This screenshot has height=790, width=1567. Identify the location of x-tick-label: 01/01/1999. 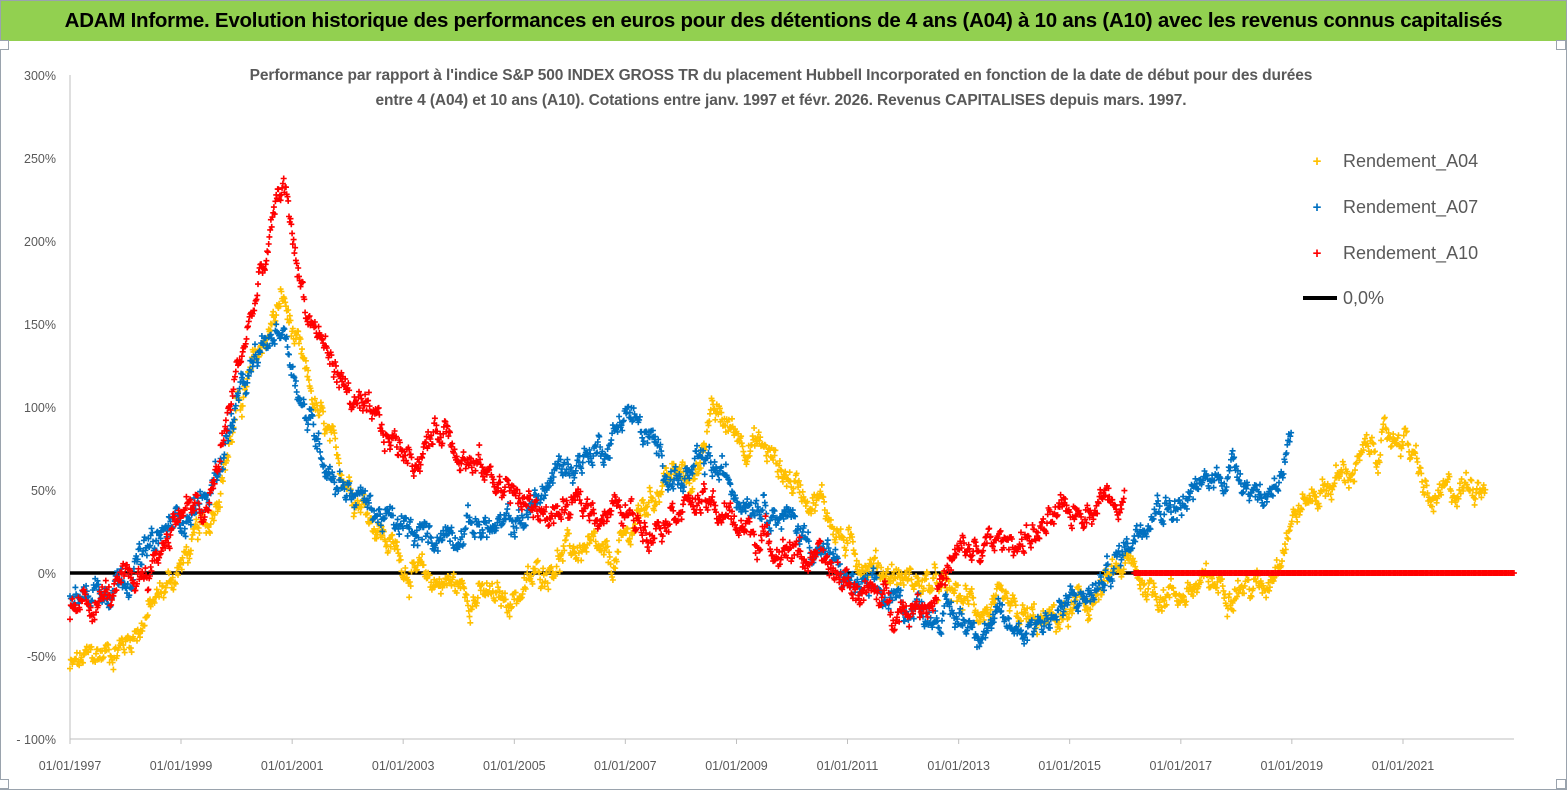
(181, 766).